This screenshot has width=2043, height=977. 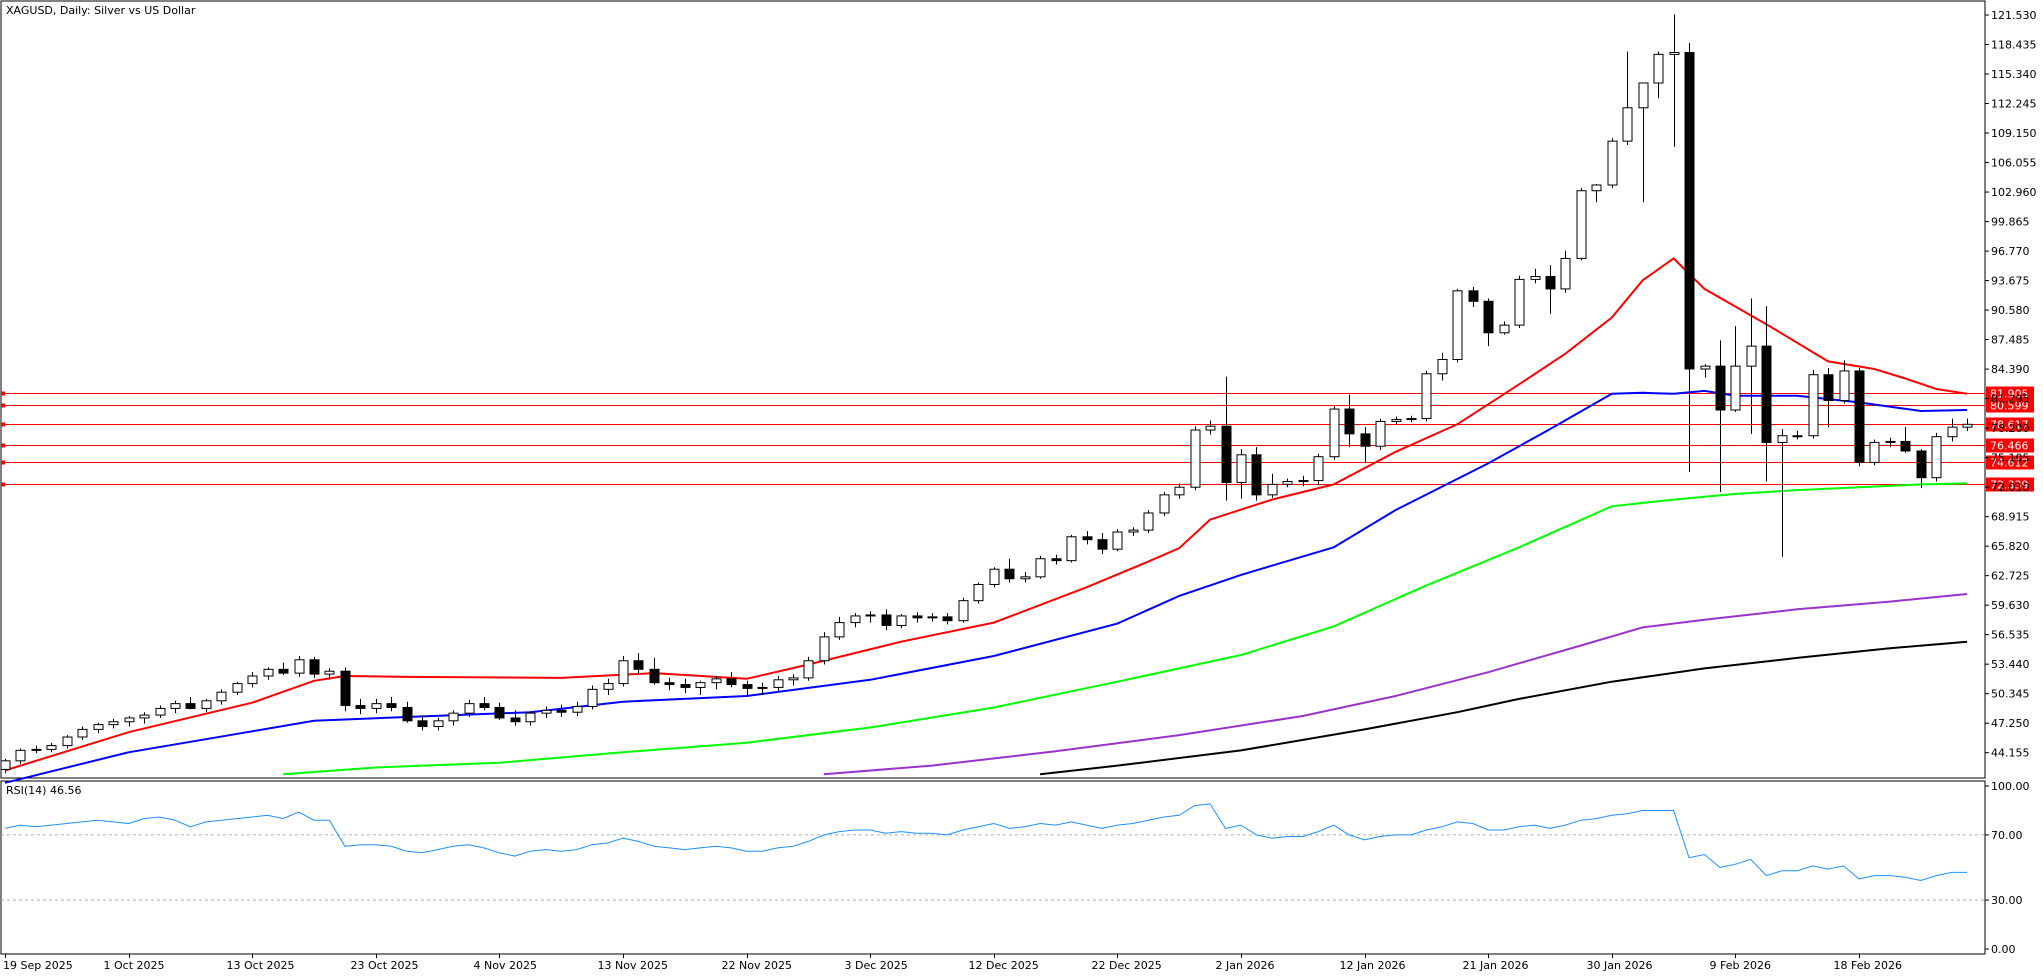 What do you see at coordinates (1503, 708) in the screenshot?
I see `moving-average-line` at bounding box center [1503, 708].